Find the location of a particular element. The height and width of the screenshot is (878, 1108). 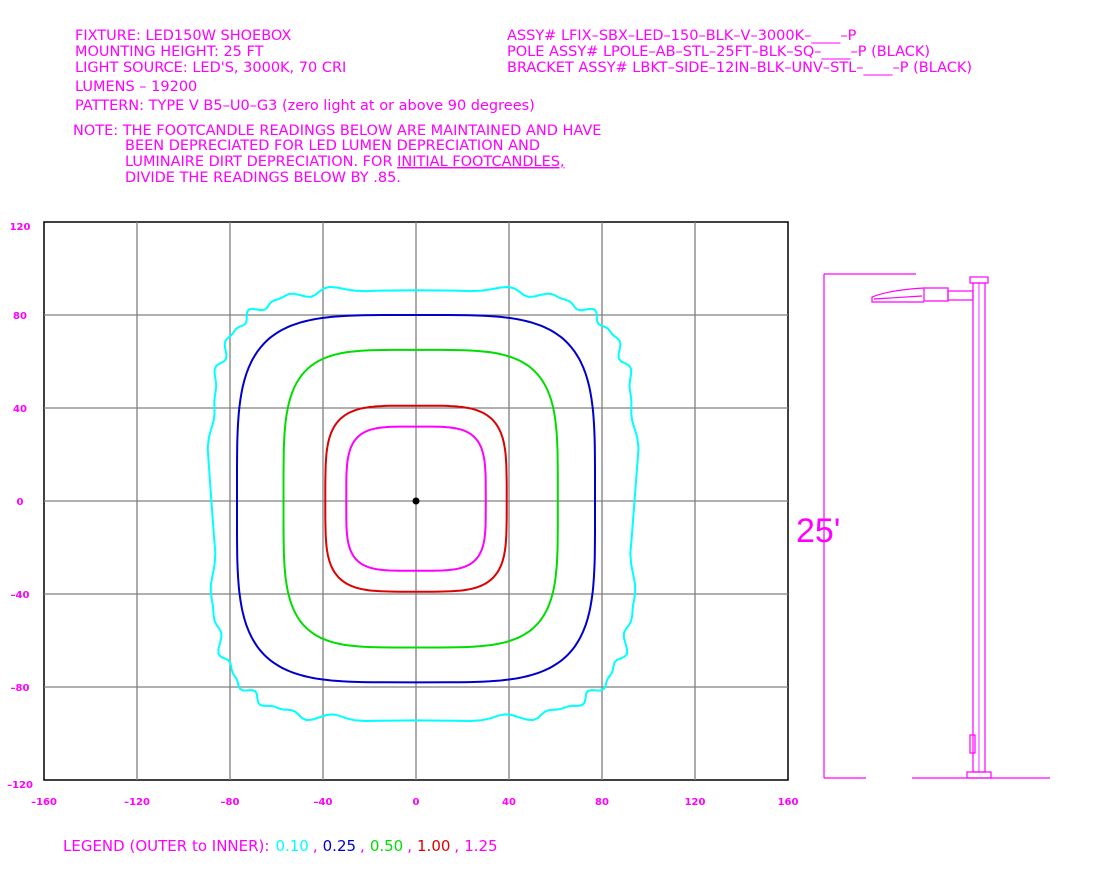

x-tick-label: 80 is located at coordinates (602, 802).